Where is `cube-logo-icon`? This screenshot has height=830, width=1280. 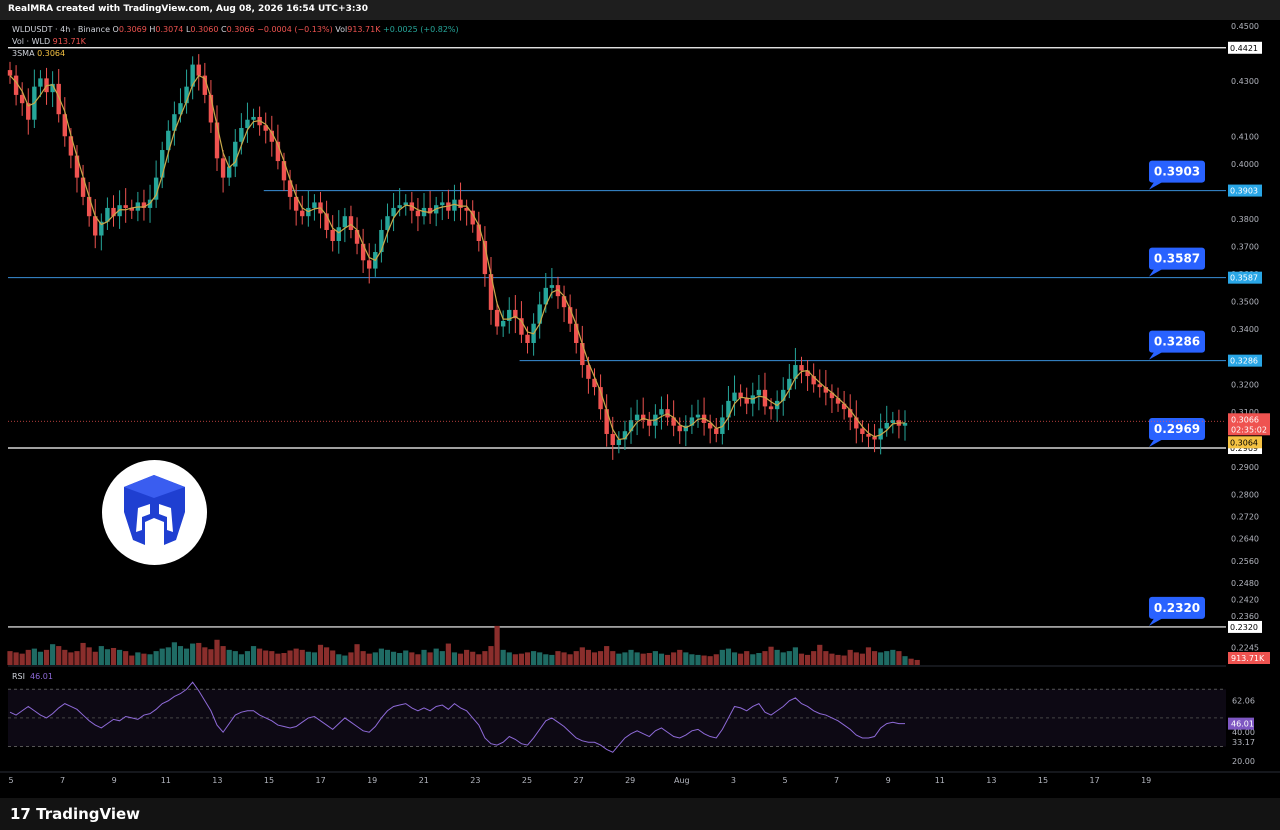
cube-logo-icon is located at coordinates (154, 510).